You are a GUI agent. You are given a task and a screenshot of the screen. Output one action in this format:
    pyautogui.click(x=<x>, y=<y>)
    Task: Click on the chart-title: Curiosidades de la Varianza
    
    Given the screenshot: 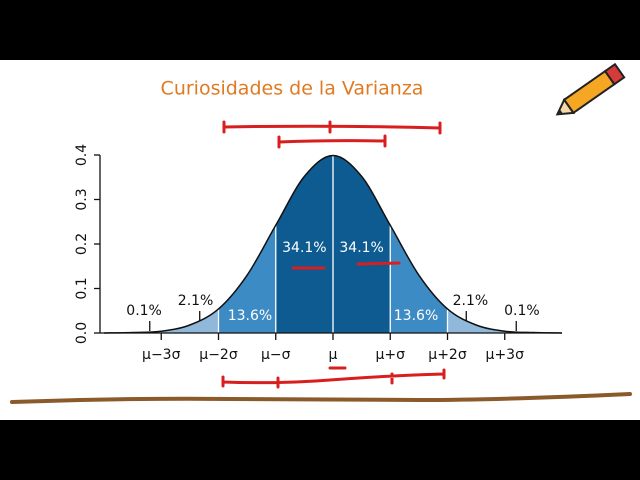 What is the action you would take?
    pyautogui.click(x=292, y=89)
    